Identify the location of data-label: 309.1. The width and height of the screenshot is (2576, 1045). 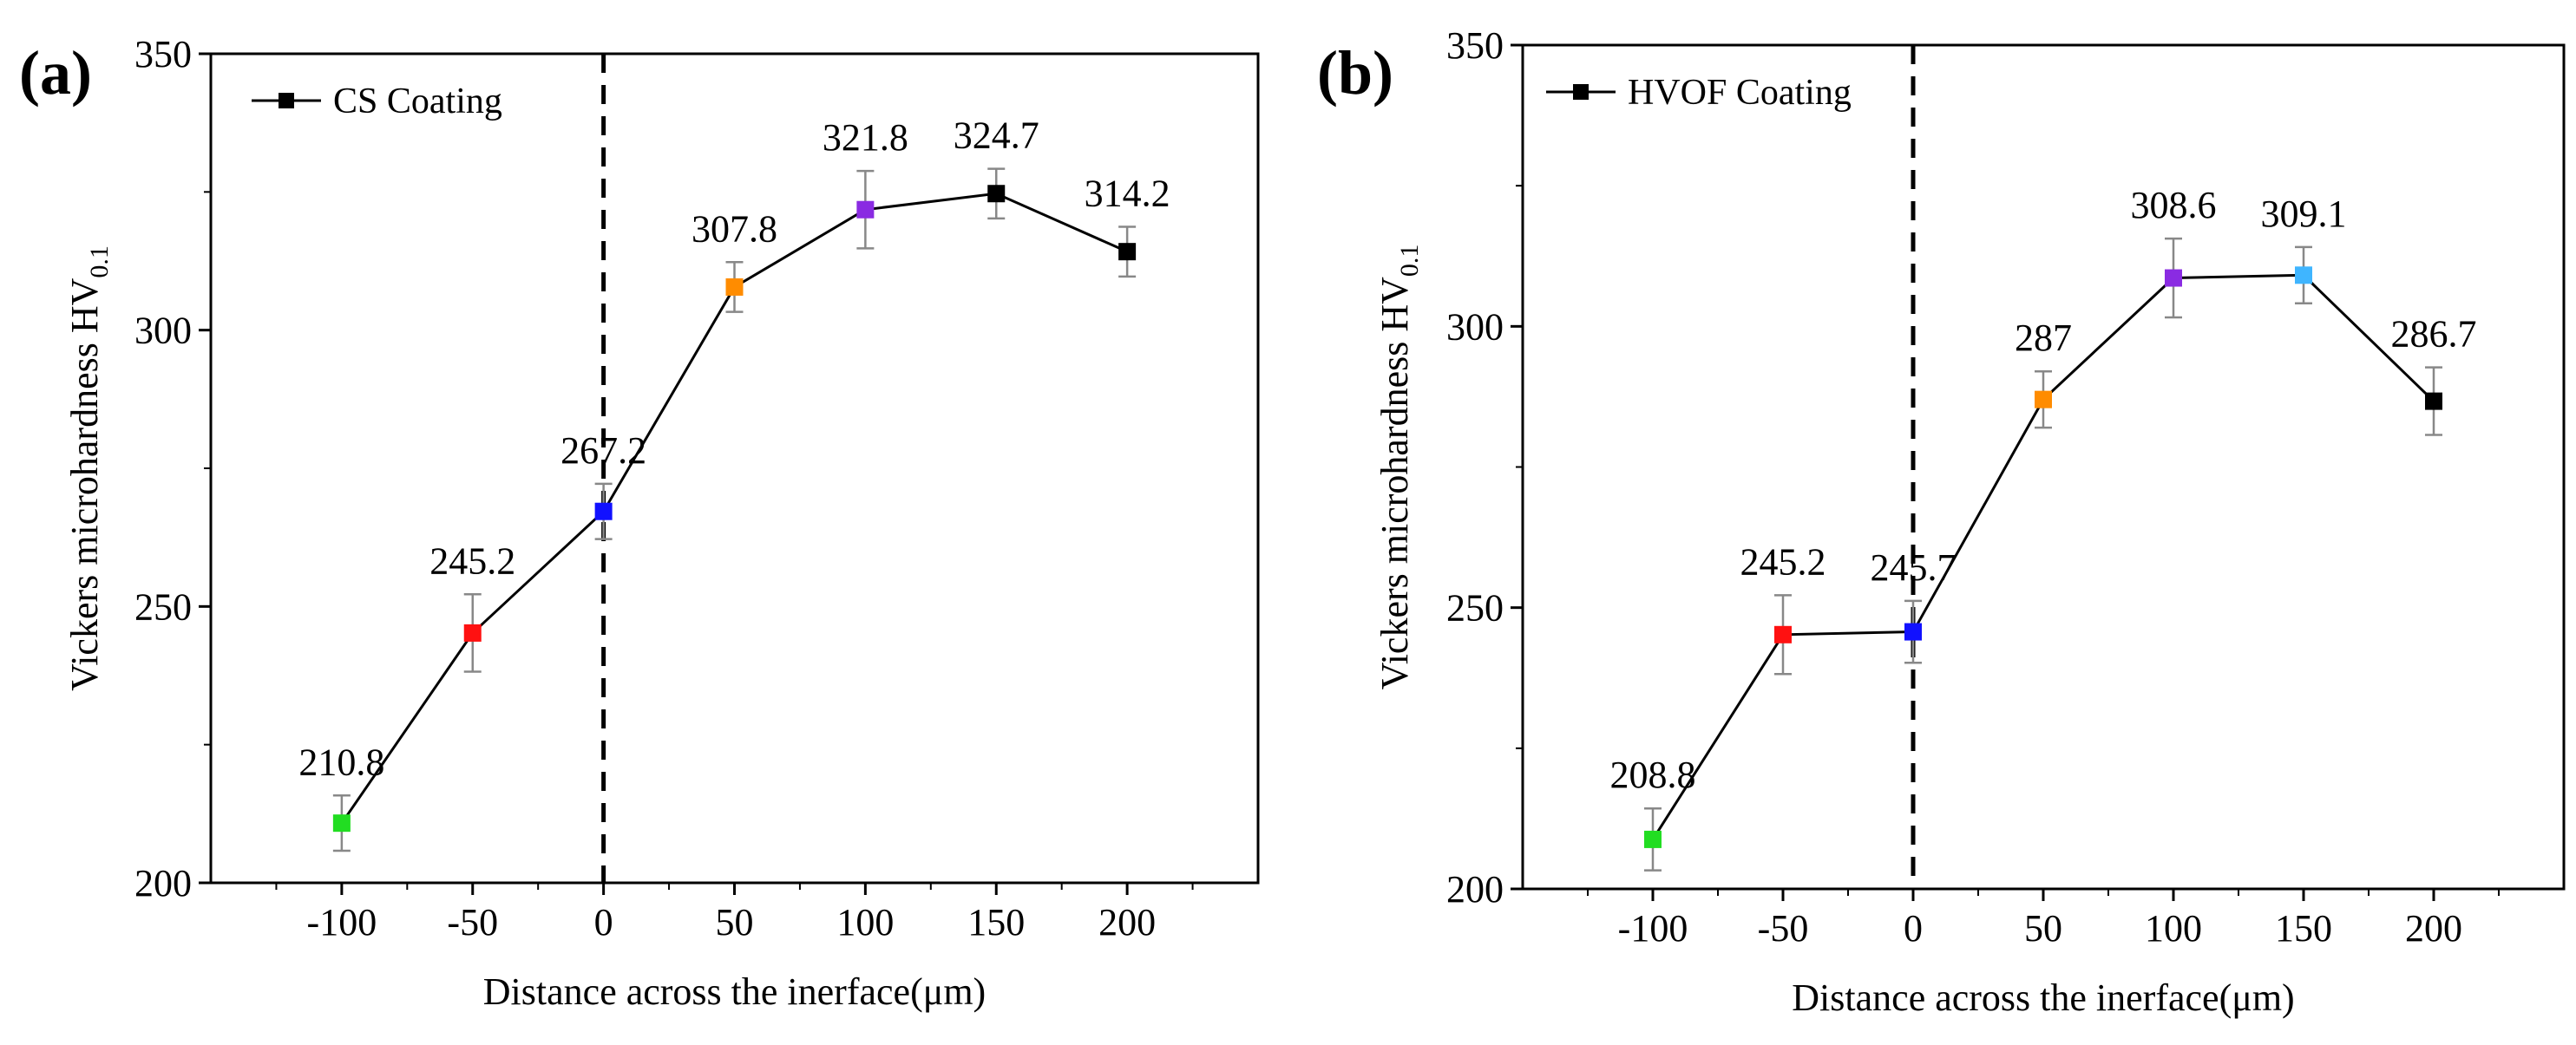
(2304, 214).